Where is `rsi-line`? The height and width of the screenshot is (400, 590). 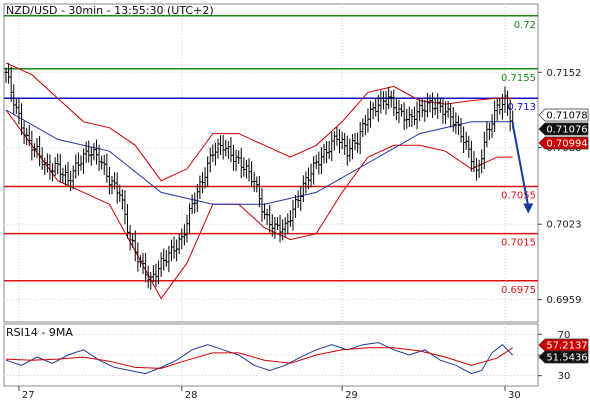 rsi-line is located at coordinates (259, 358).